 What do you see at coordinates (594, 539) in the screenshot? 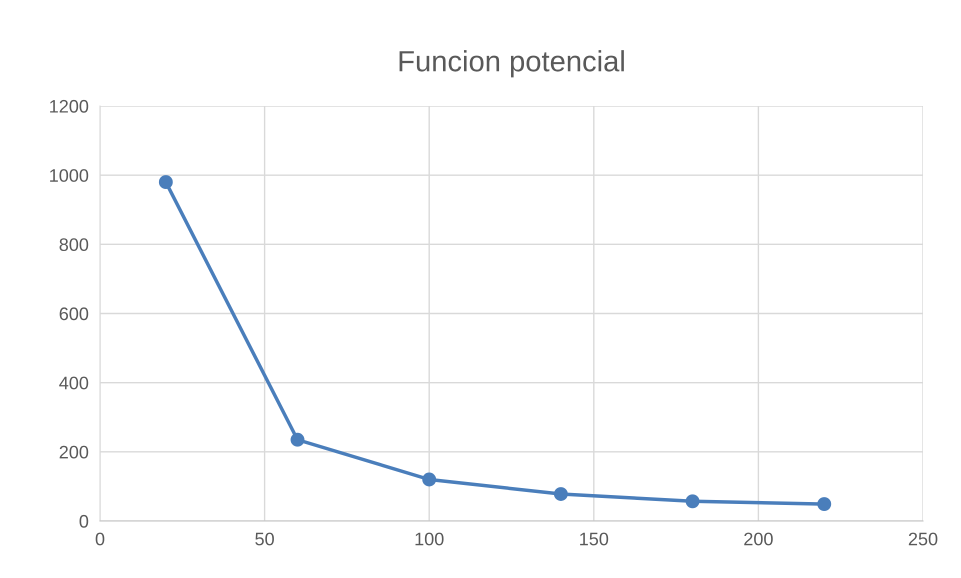
I see `x-tick-label: 150` at bounding box center [594, 539].